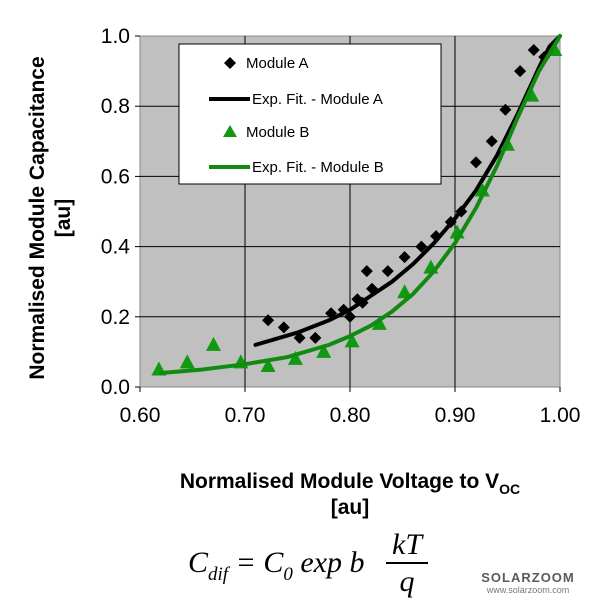  I want to click on formula-fraction-bar, so click(407, 563).